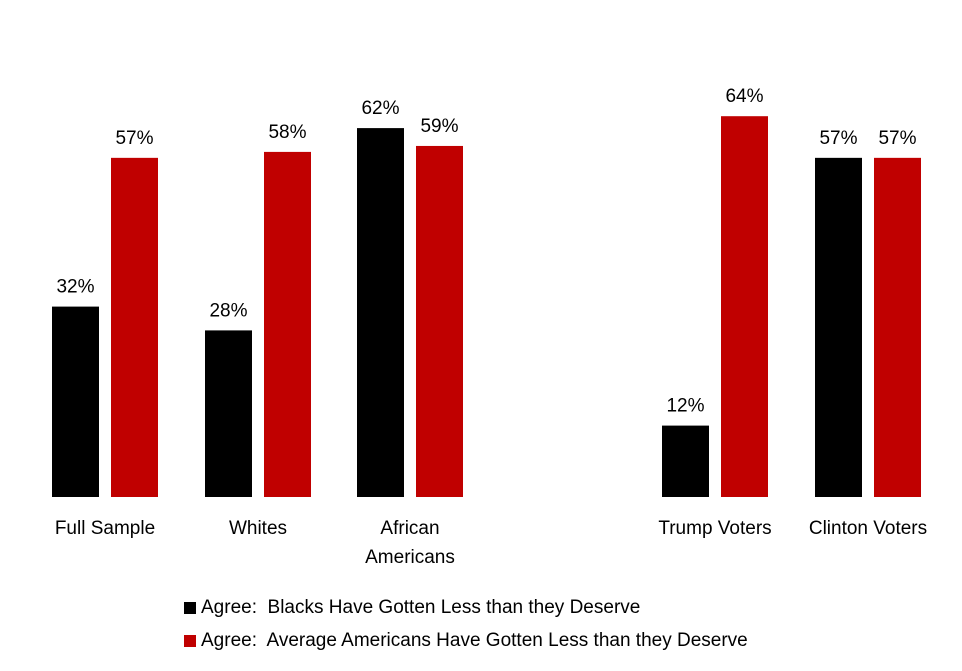 The image size is (962, 671). I want to click on data-label-whites-series-1: 28%, so click(228, 310).